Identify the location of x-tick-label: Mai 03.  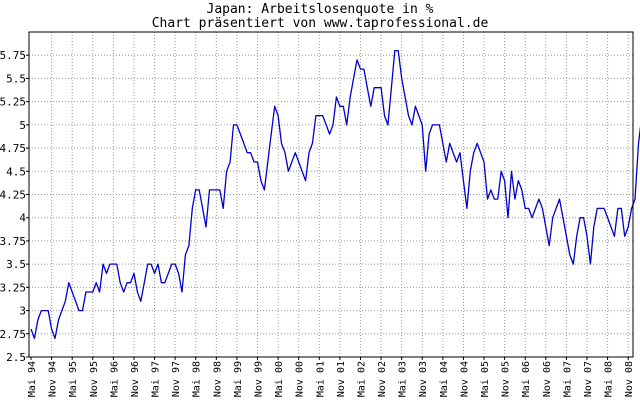
(403, 379).